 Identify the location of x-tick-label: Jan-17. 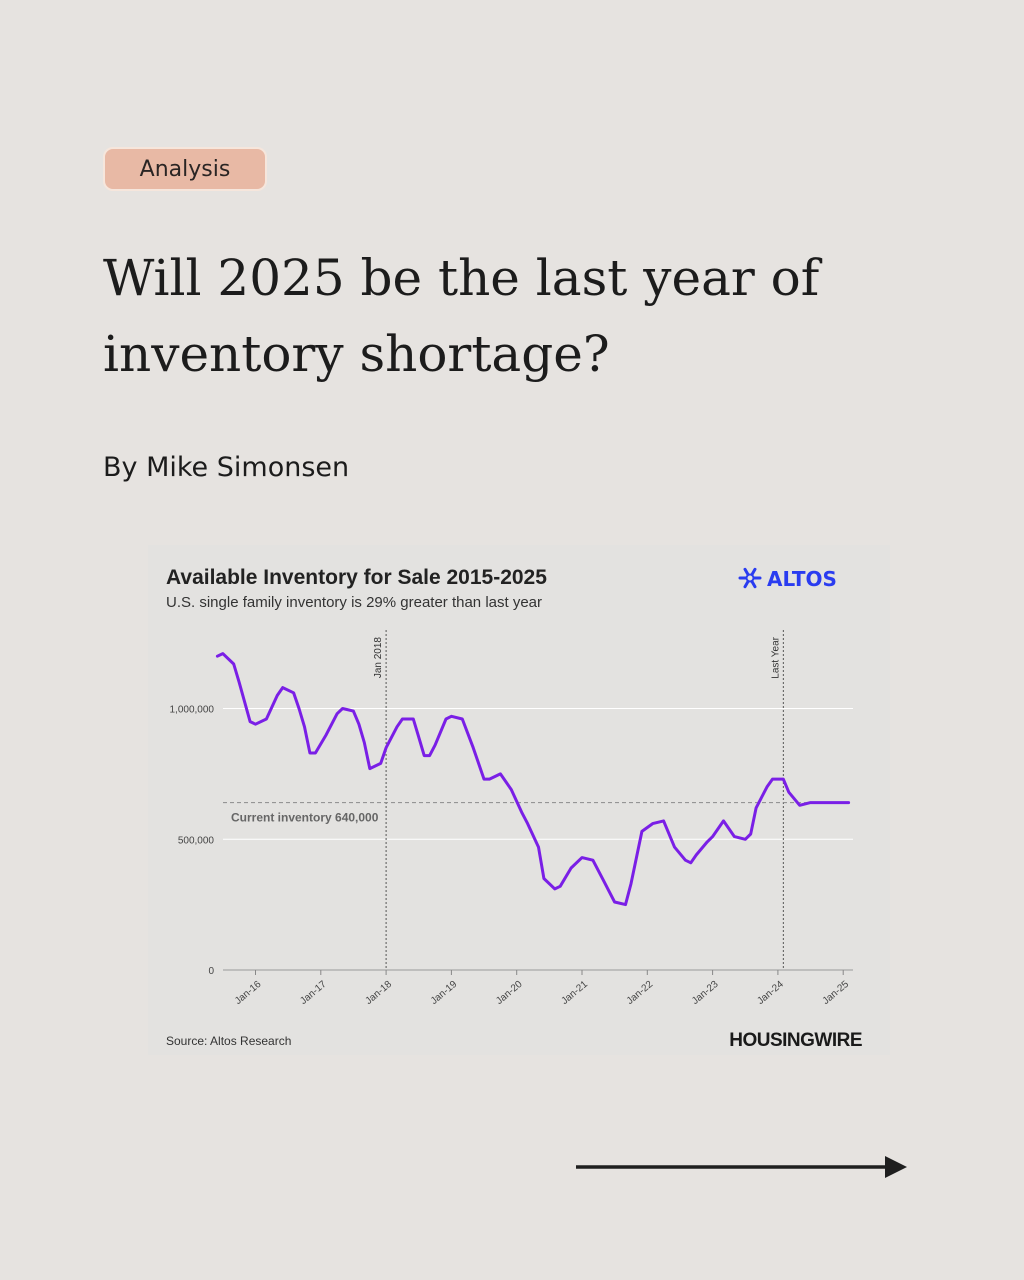
(313, 993).